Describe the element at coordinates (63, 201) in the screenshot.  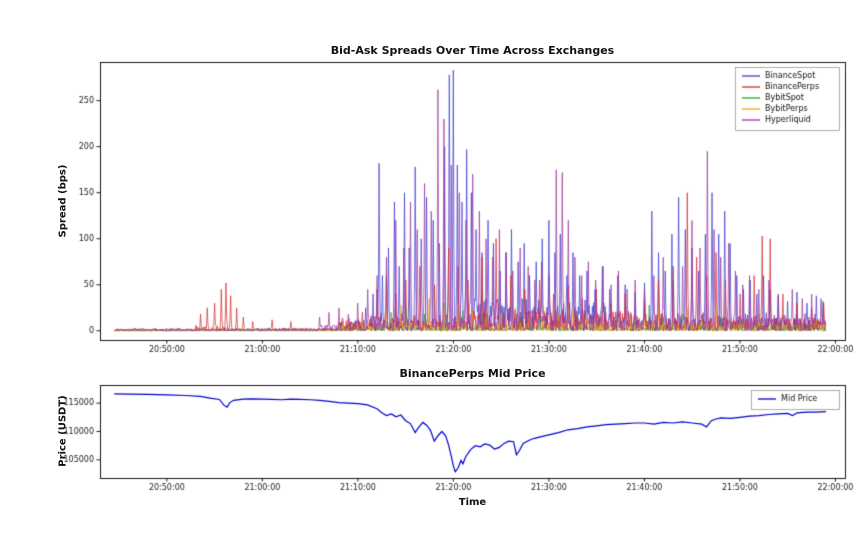
I see `spread-ylabel: Spread (bps)` at that location.